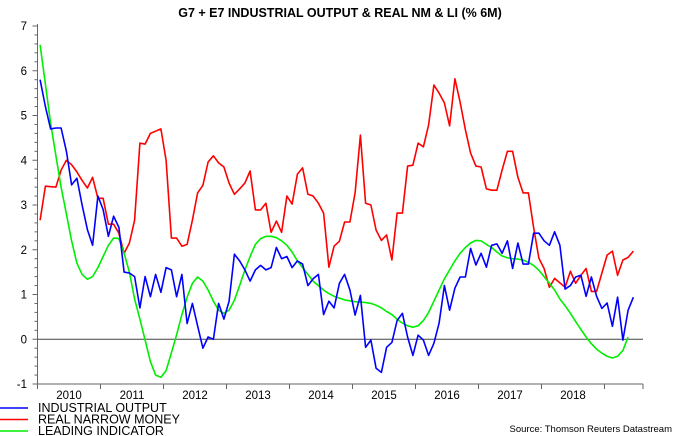  Describe the element at coordinates (258, 396) in the screenshot. I see `x-tick-label: 2013` at that location.